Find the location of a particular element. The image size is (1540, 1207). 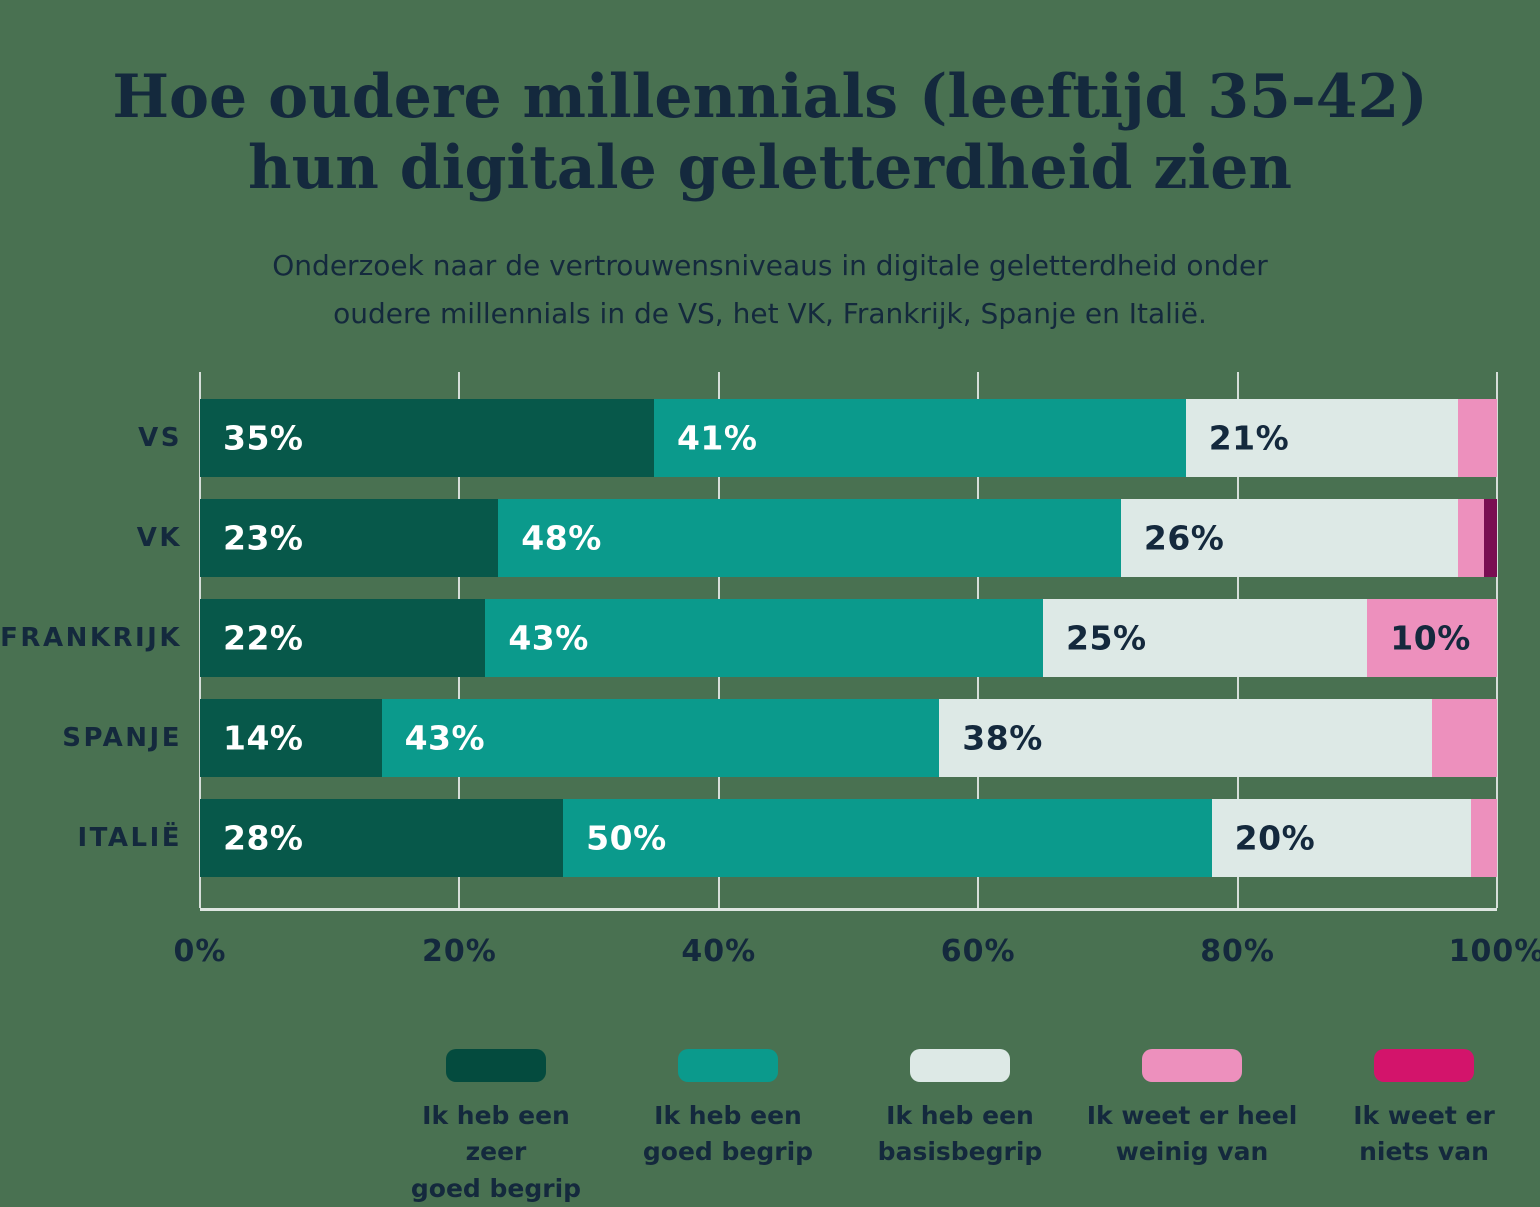

gridline is located at coordinates (1497, 640).